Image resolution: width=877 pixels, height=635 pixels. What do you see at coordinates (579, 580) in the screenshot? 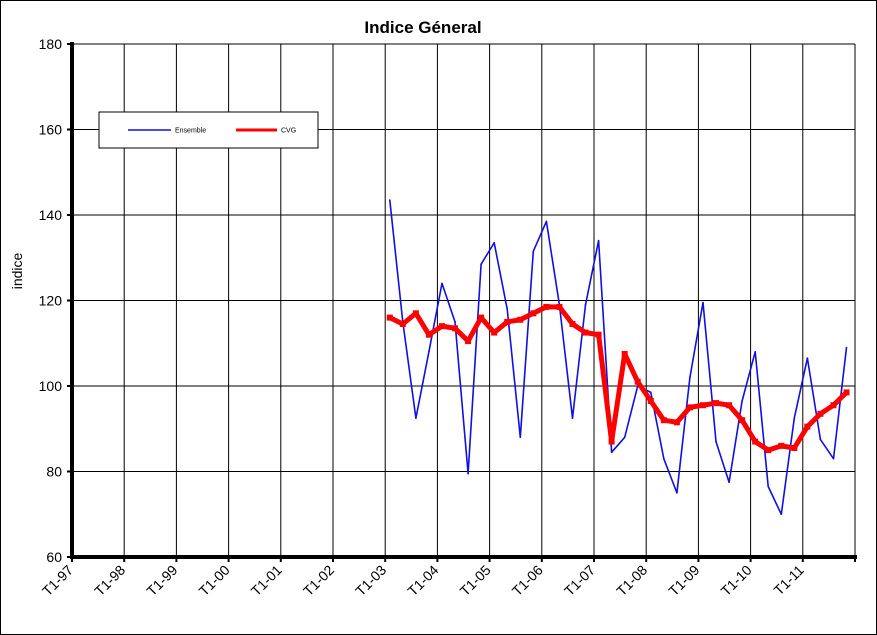
I see `x-tick-label: T1-07` at bounding box center [579, 580].